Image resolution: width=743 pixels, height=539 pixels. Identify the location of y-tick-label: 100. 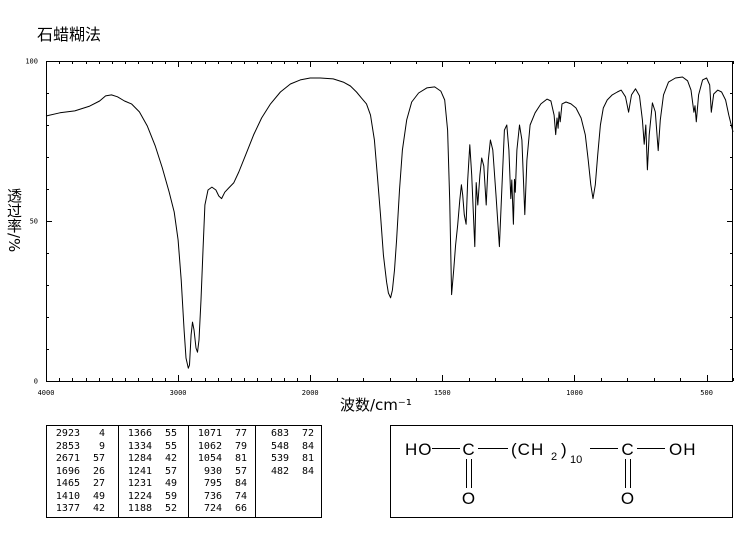
(31, 62).